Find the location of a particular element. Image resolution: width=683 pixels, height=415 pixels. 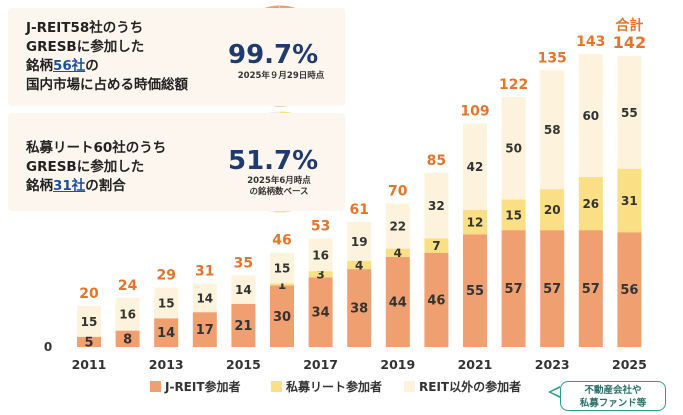

market-cap-percent: 99.7% is located at coordinates (273, 55).